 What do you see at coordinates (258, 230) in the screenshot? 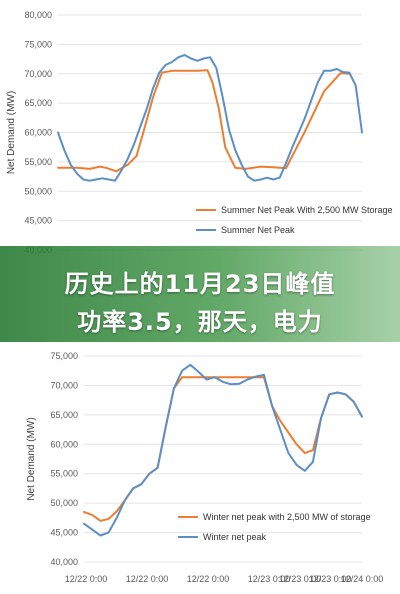
I see `legend-label: Summer Net Peak` at bounding box center [258, 230].